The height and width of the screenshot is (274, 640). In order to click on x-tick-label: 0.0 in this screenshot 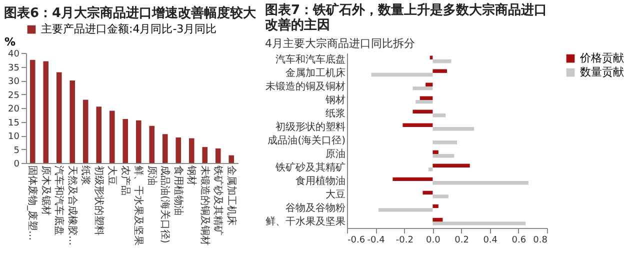, I will do `click(433, 241)`.